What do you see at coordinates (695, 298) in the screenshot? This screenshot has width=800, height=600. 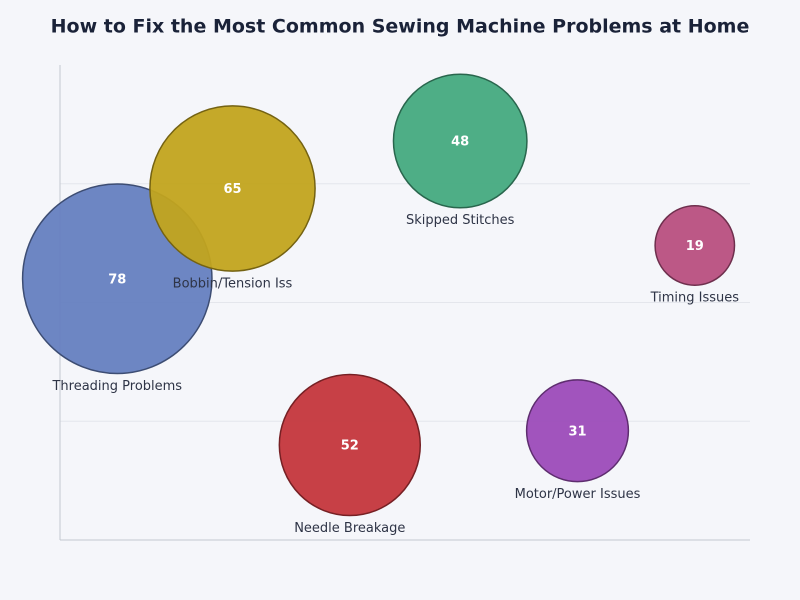 I see `bubble-label: Timing Issues` at bounding box center [695, 298].